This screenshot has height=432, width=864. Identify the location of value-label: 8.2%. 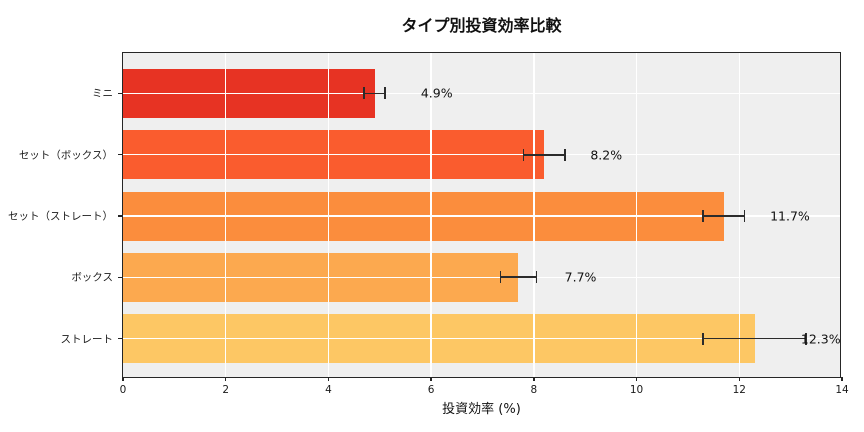
(606, 155).